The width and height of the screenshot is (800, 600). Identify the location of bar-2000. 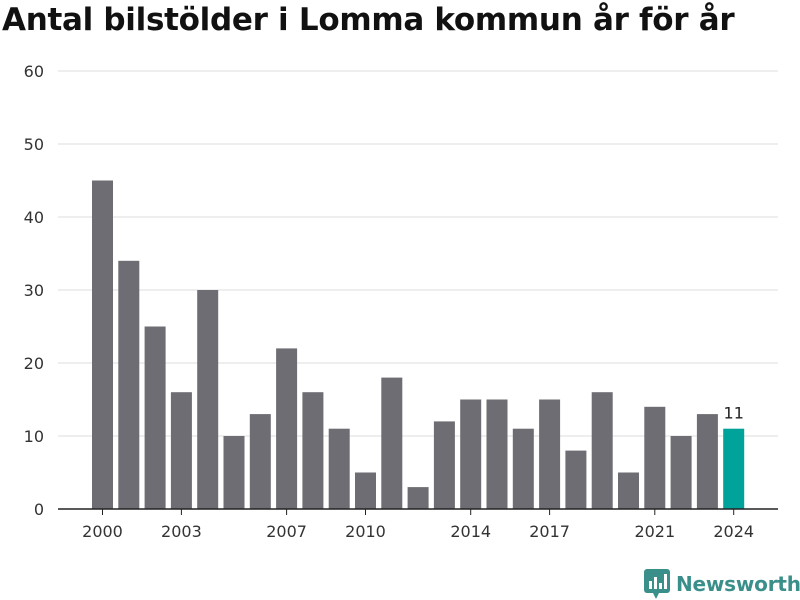
(102, 344).